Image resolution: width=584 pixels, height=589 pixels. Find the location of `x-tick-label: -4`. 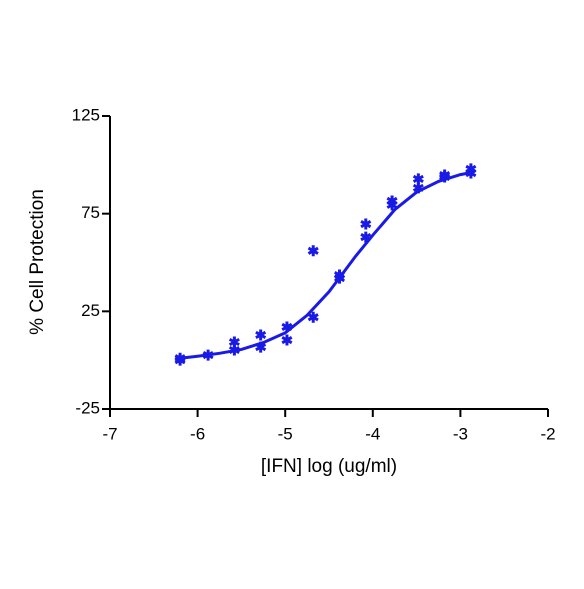

x-tick-label: -4 is located at coordinates (372, 433).